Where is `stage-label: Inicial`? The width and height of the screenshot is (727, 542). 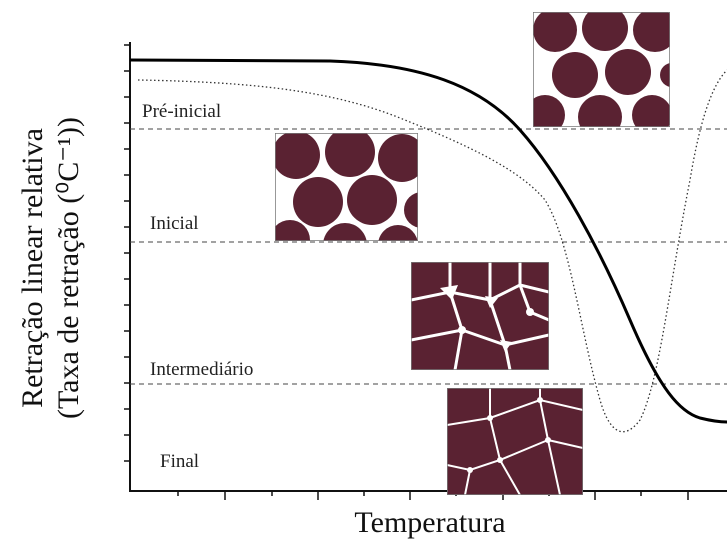 stage-label: Inicial is located at coordinates (174, 223).